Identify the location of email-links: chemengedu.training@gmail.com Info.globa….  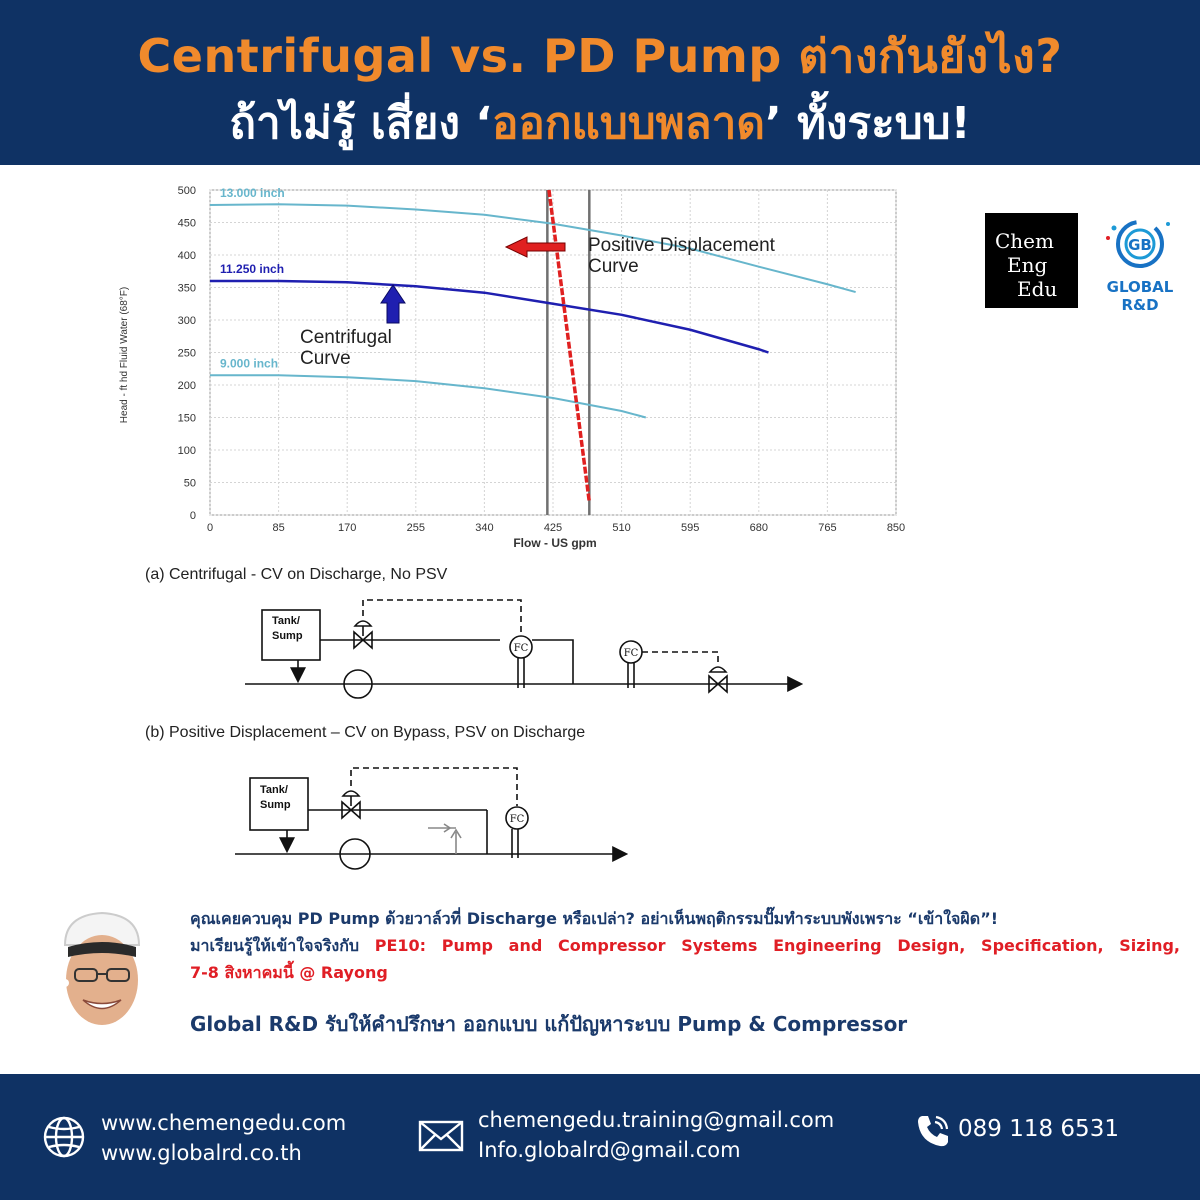
(656, 1135).